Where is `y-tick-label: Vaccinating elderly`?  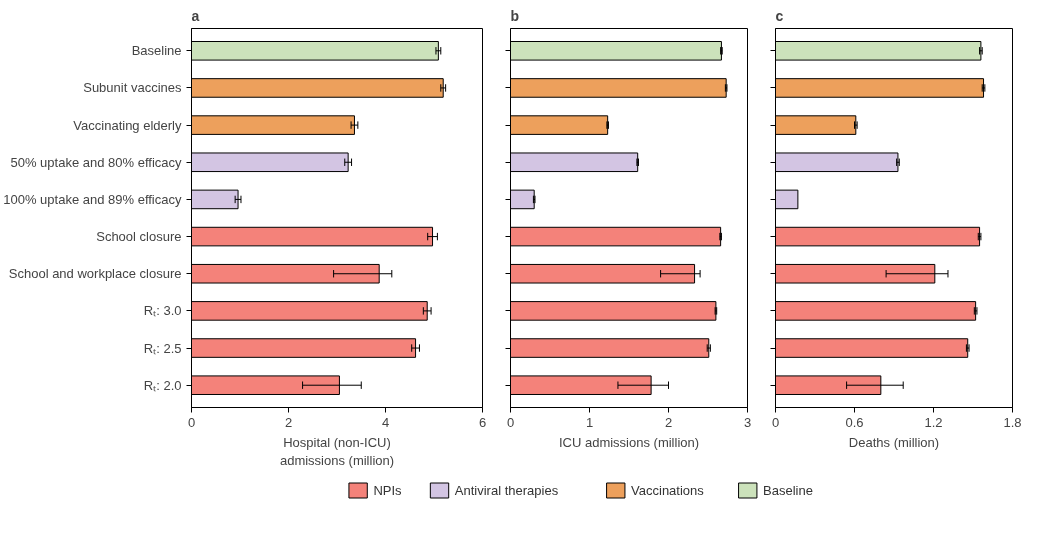
y-tick-label: Vaccinating elderly is located at coordinates (127, 125).